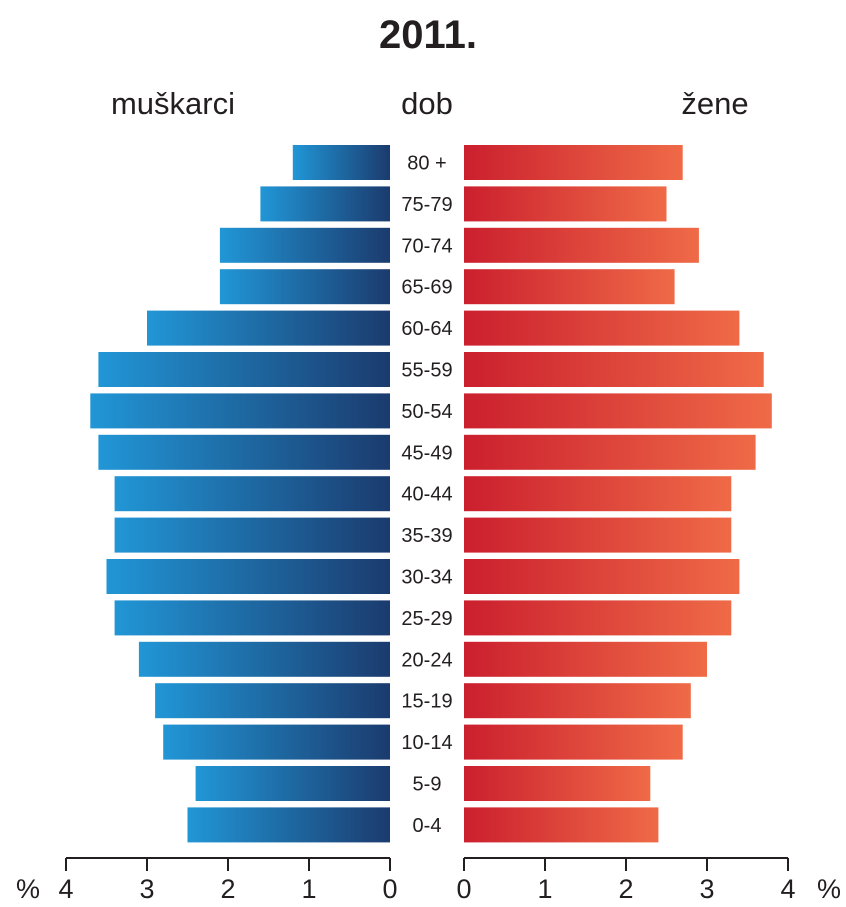  I want to click on left-axis-tick-label: 4, so click(65, 889).